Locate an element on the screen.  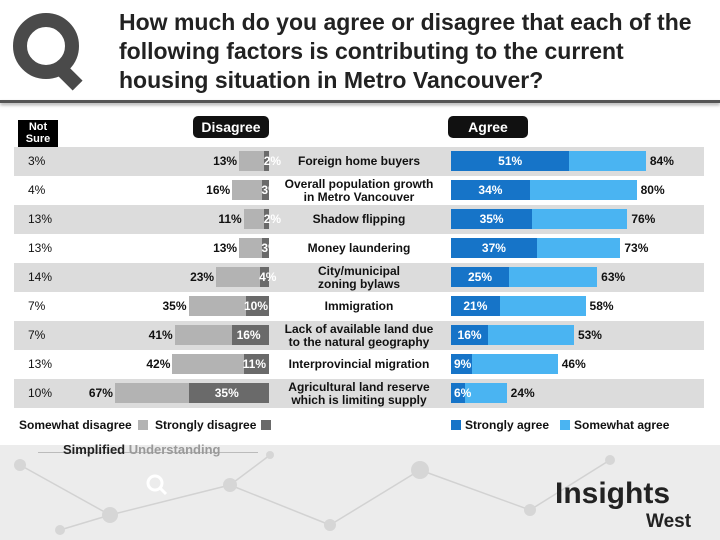
category-label-line: Foreign home buyers is located at coordinates (359, 161).